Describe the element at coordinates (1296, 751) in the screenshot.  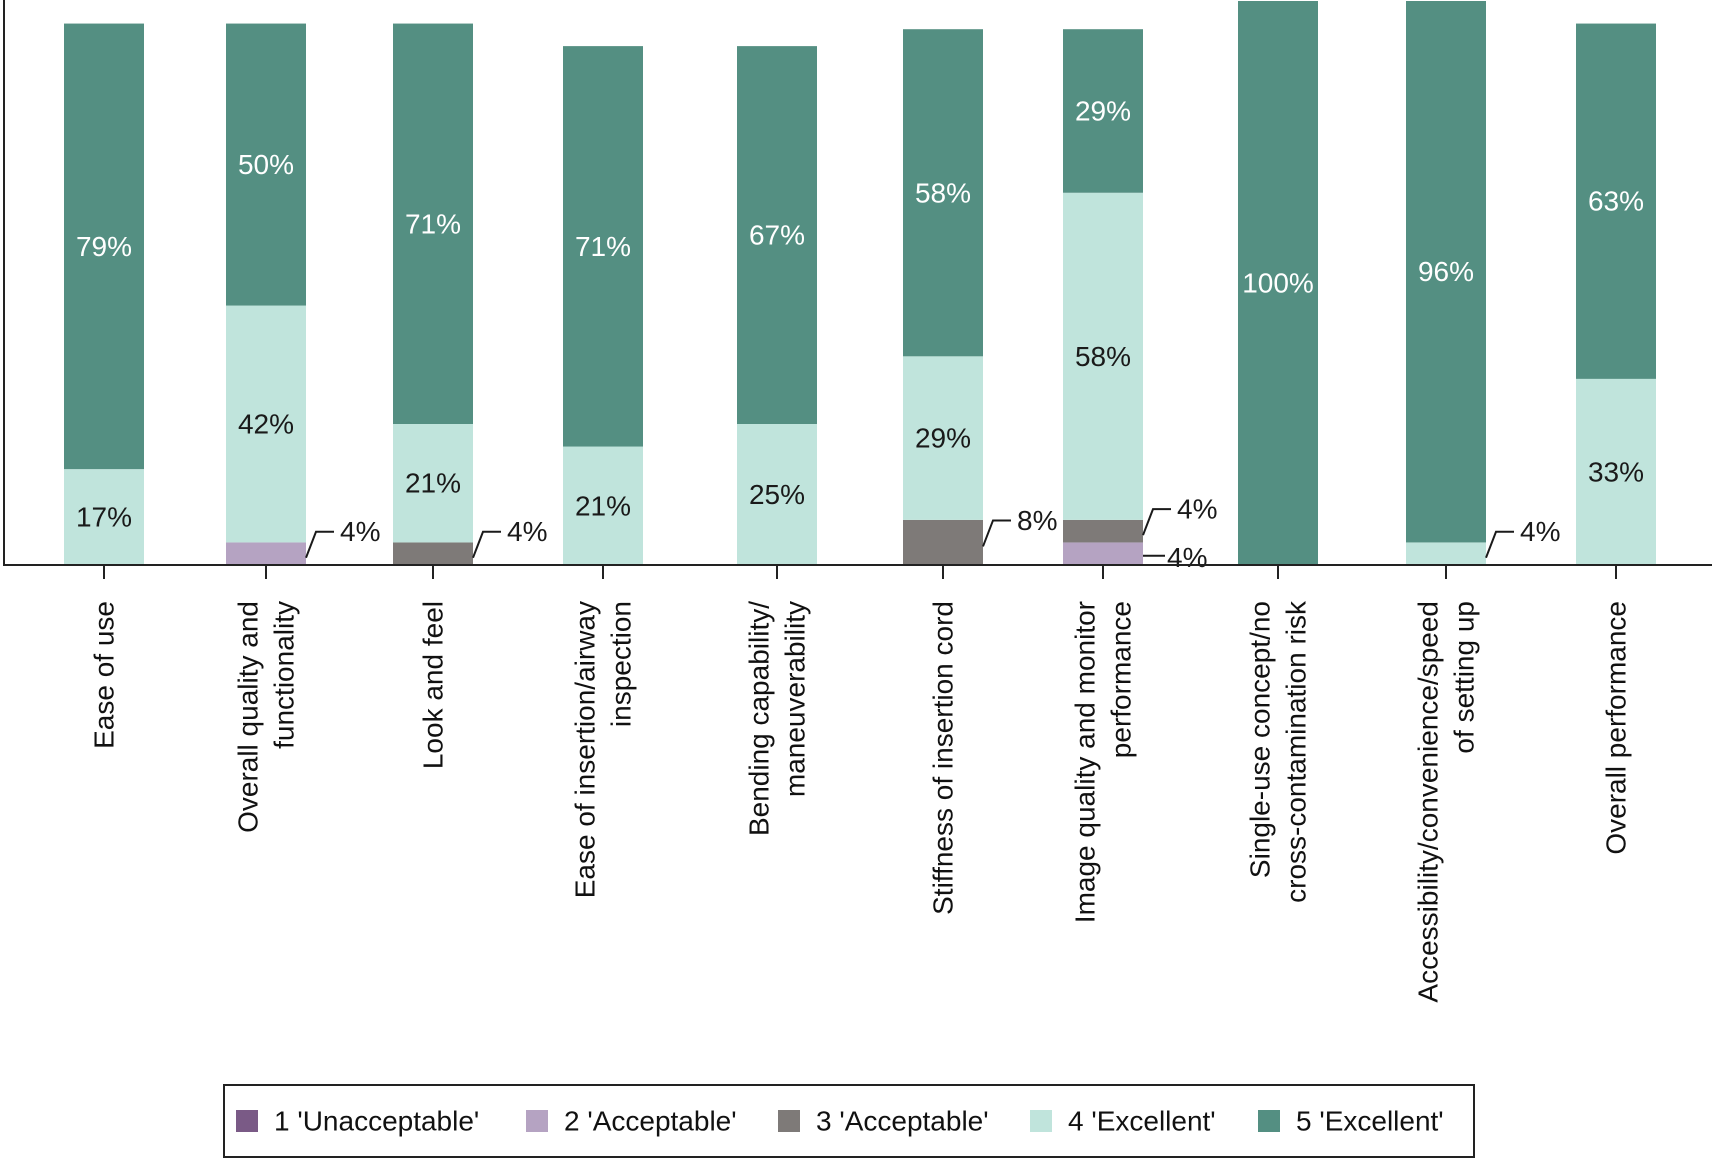
I see `x-tick-label: cross-contamination risk` at that location.